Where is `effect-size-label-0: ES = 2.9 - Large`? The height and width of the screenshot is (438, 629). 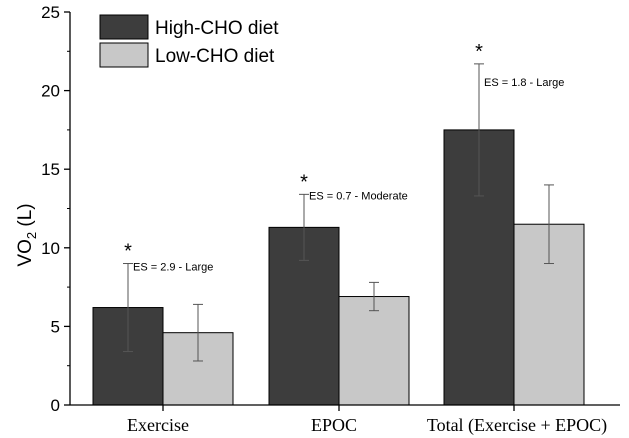
effect-size-label-0: ES = 2.9 - Large is located at coordinates (173, 268).